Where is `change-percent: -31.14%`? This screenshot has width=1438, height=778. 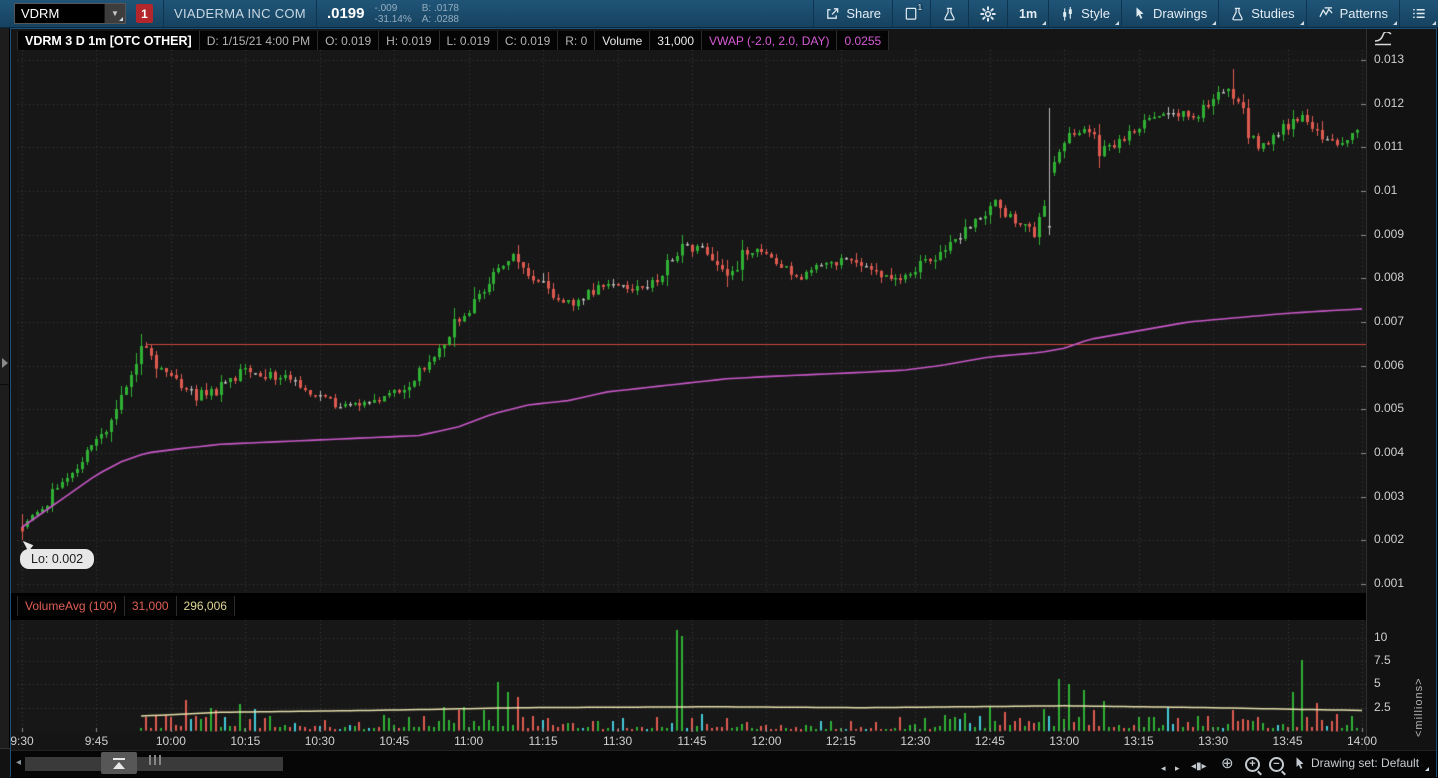
change-percent: -31.14% is located at coordinates (393, 19).